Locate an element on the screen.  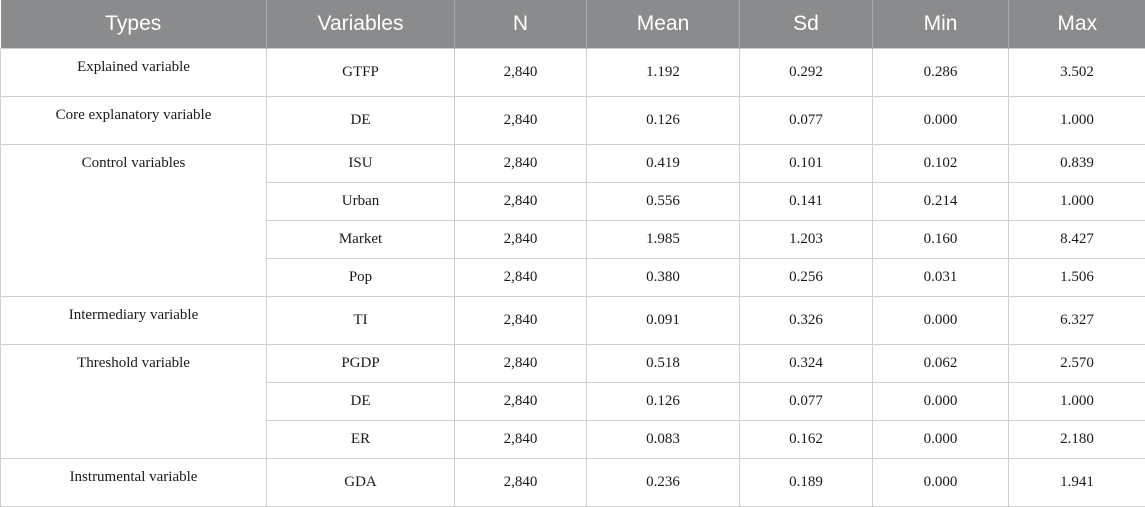
min-cell: 0.031 is located at coordinates (941, 278).